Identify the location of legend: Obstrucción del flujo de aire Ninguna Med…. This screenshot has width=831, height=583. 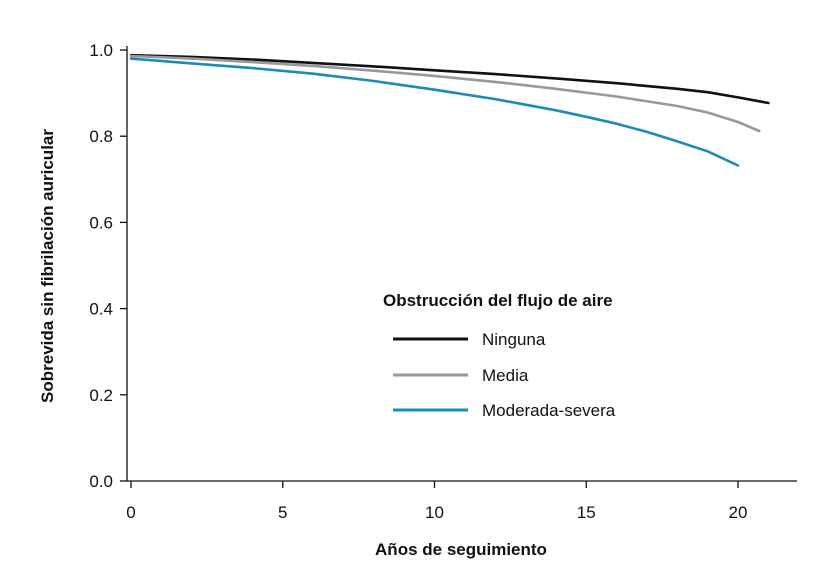
(499, 355).